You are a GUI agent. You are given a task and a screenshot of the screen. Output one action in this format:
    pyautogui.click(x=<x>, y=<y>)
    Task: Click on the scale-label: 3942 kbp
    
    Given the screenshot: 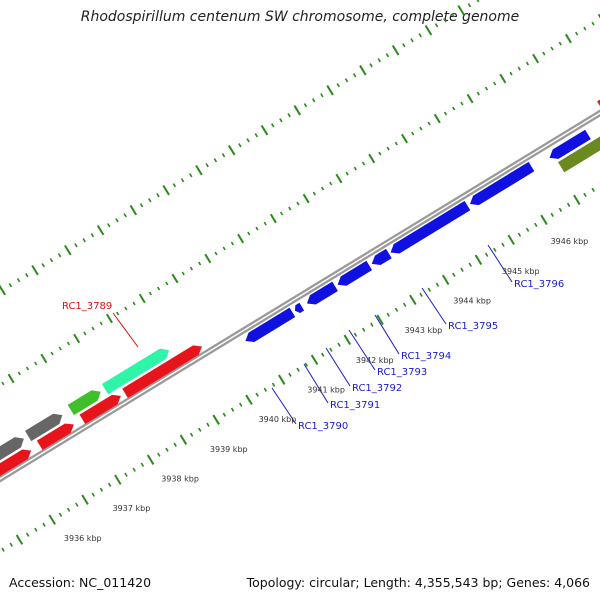 What is the action you would take?
    pyautogui.click(x=375, y=360)
    